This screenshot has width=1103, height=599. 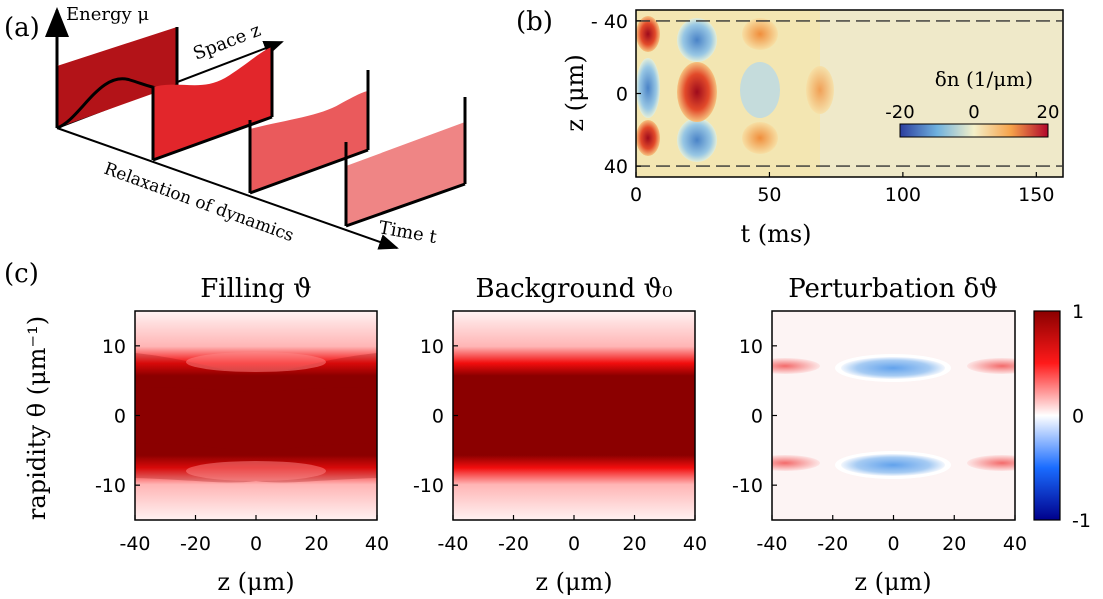 What do you see at coordinates (616, 167) in the screenshot?
I see `y-tick-label: 40` at bounding box center [616, 167].